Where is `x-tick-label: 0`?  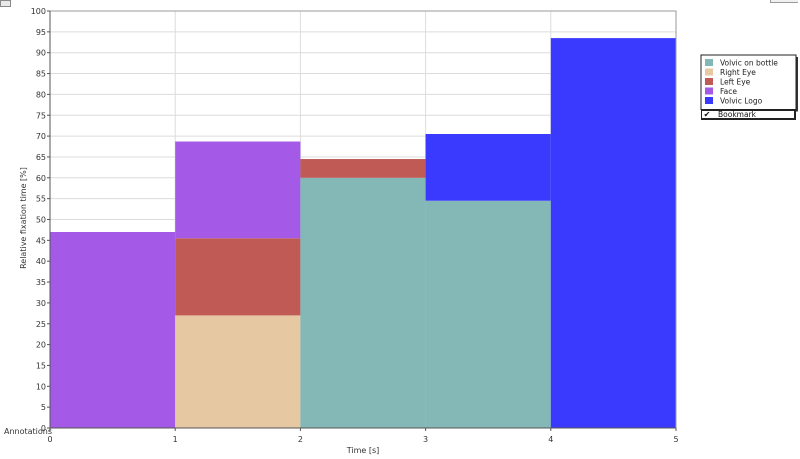 x-tick-label: 0 is located at coordinates (49, 439).